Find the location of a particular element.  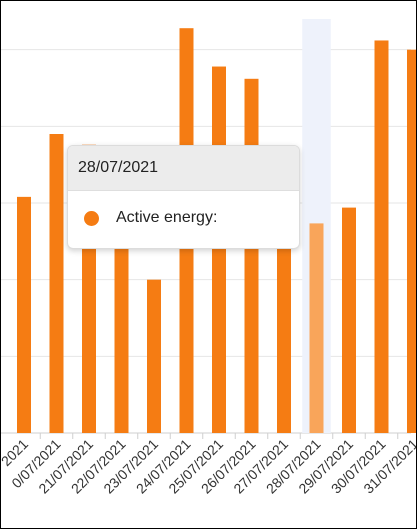

tooltip: 28/07/2021 Active energy: 1367 is located at coordinates (183, 197).